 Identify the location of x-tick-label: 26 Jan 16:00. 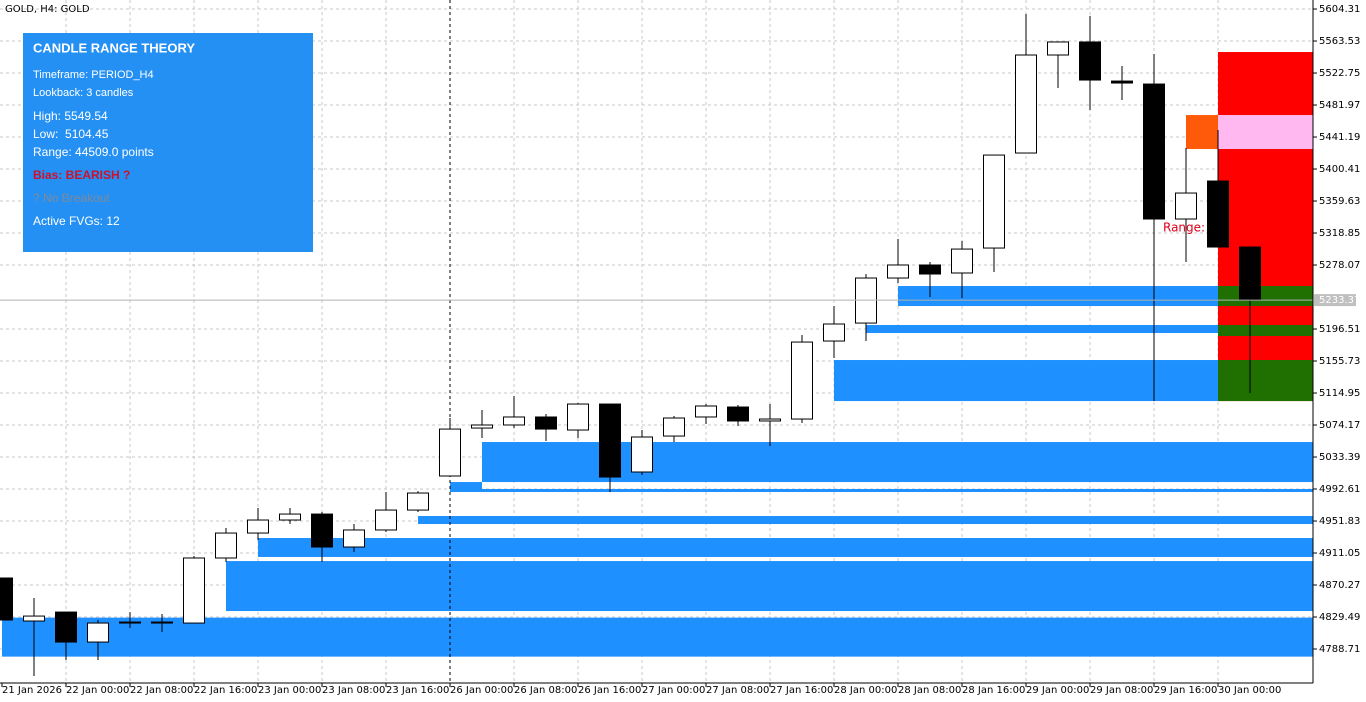
(609, 690).